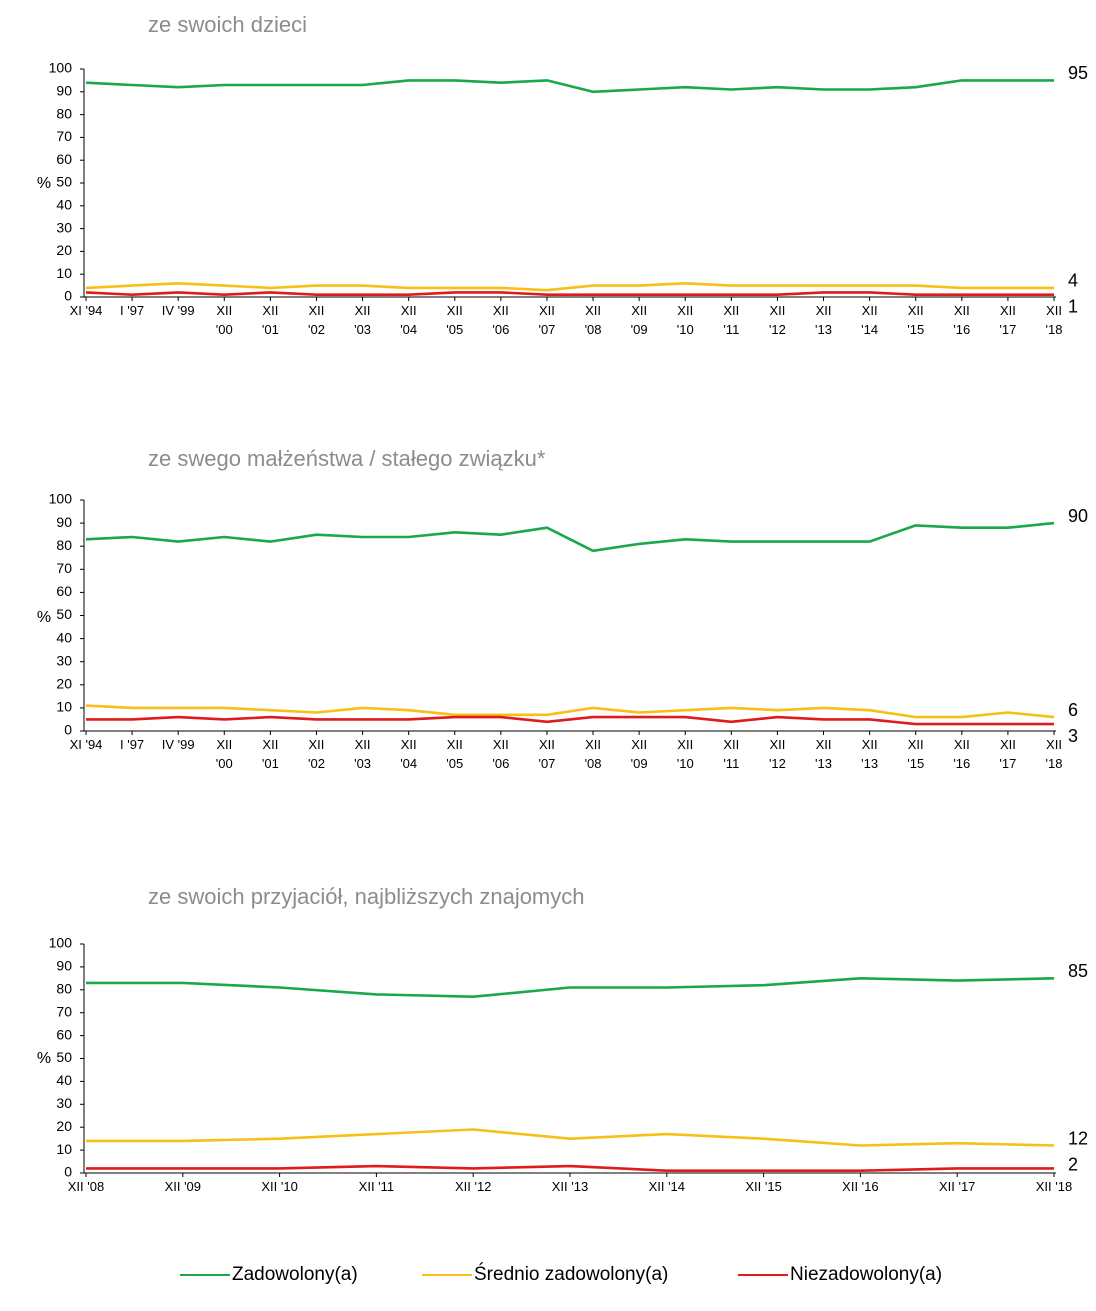  Describe the element at coordinates (1078, 971) in the screenshot. I see `end-value-label: 85` at that location.